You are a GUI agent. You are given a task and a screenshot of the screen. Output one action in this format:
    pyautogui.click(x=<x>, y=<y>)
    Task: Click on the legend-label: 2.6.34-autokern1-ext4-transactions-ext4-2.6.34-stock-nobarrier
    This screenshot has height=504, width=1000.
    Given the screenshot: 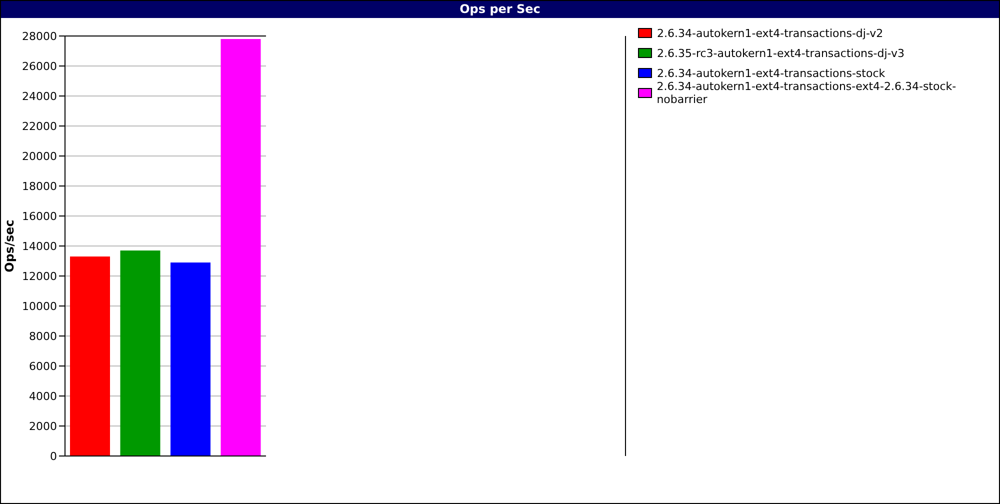 What is the action you would take?
    pyautogui.click(x=807, y=93)
    